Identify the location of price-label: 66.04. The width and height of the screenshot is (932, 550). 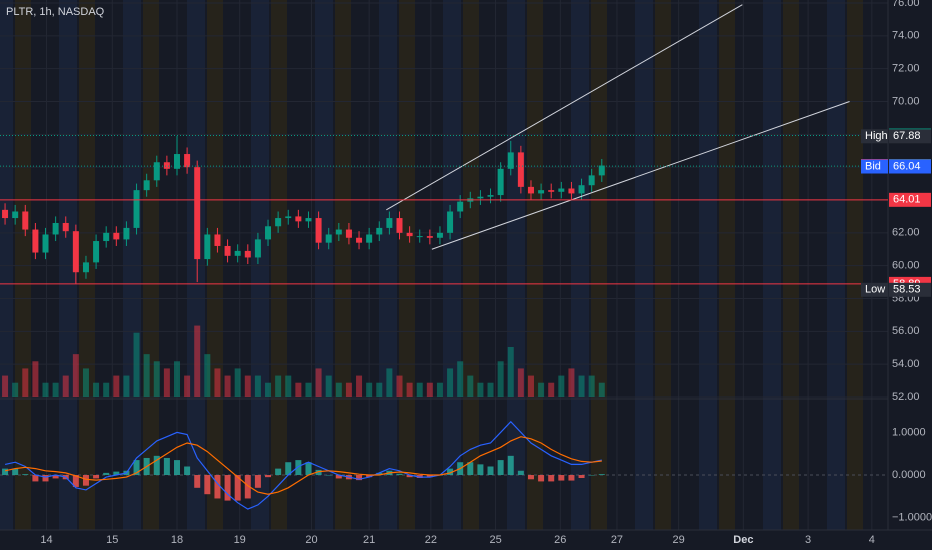
(907, 166).